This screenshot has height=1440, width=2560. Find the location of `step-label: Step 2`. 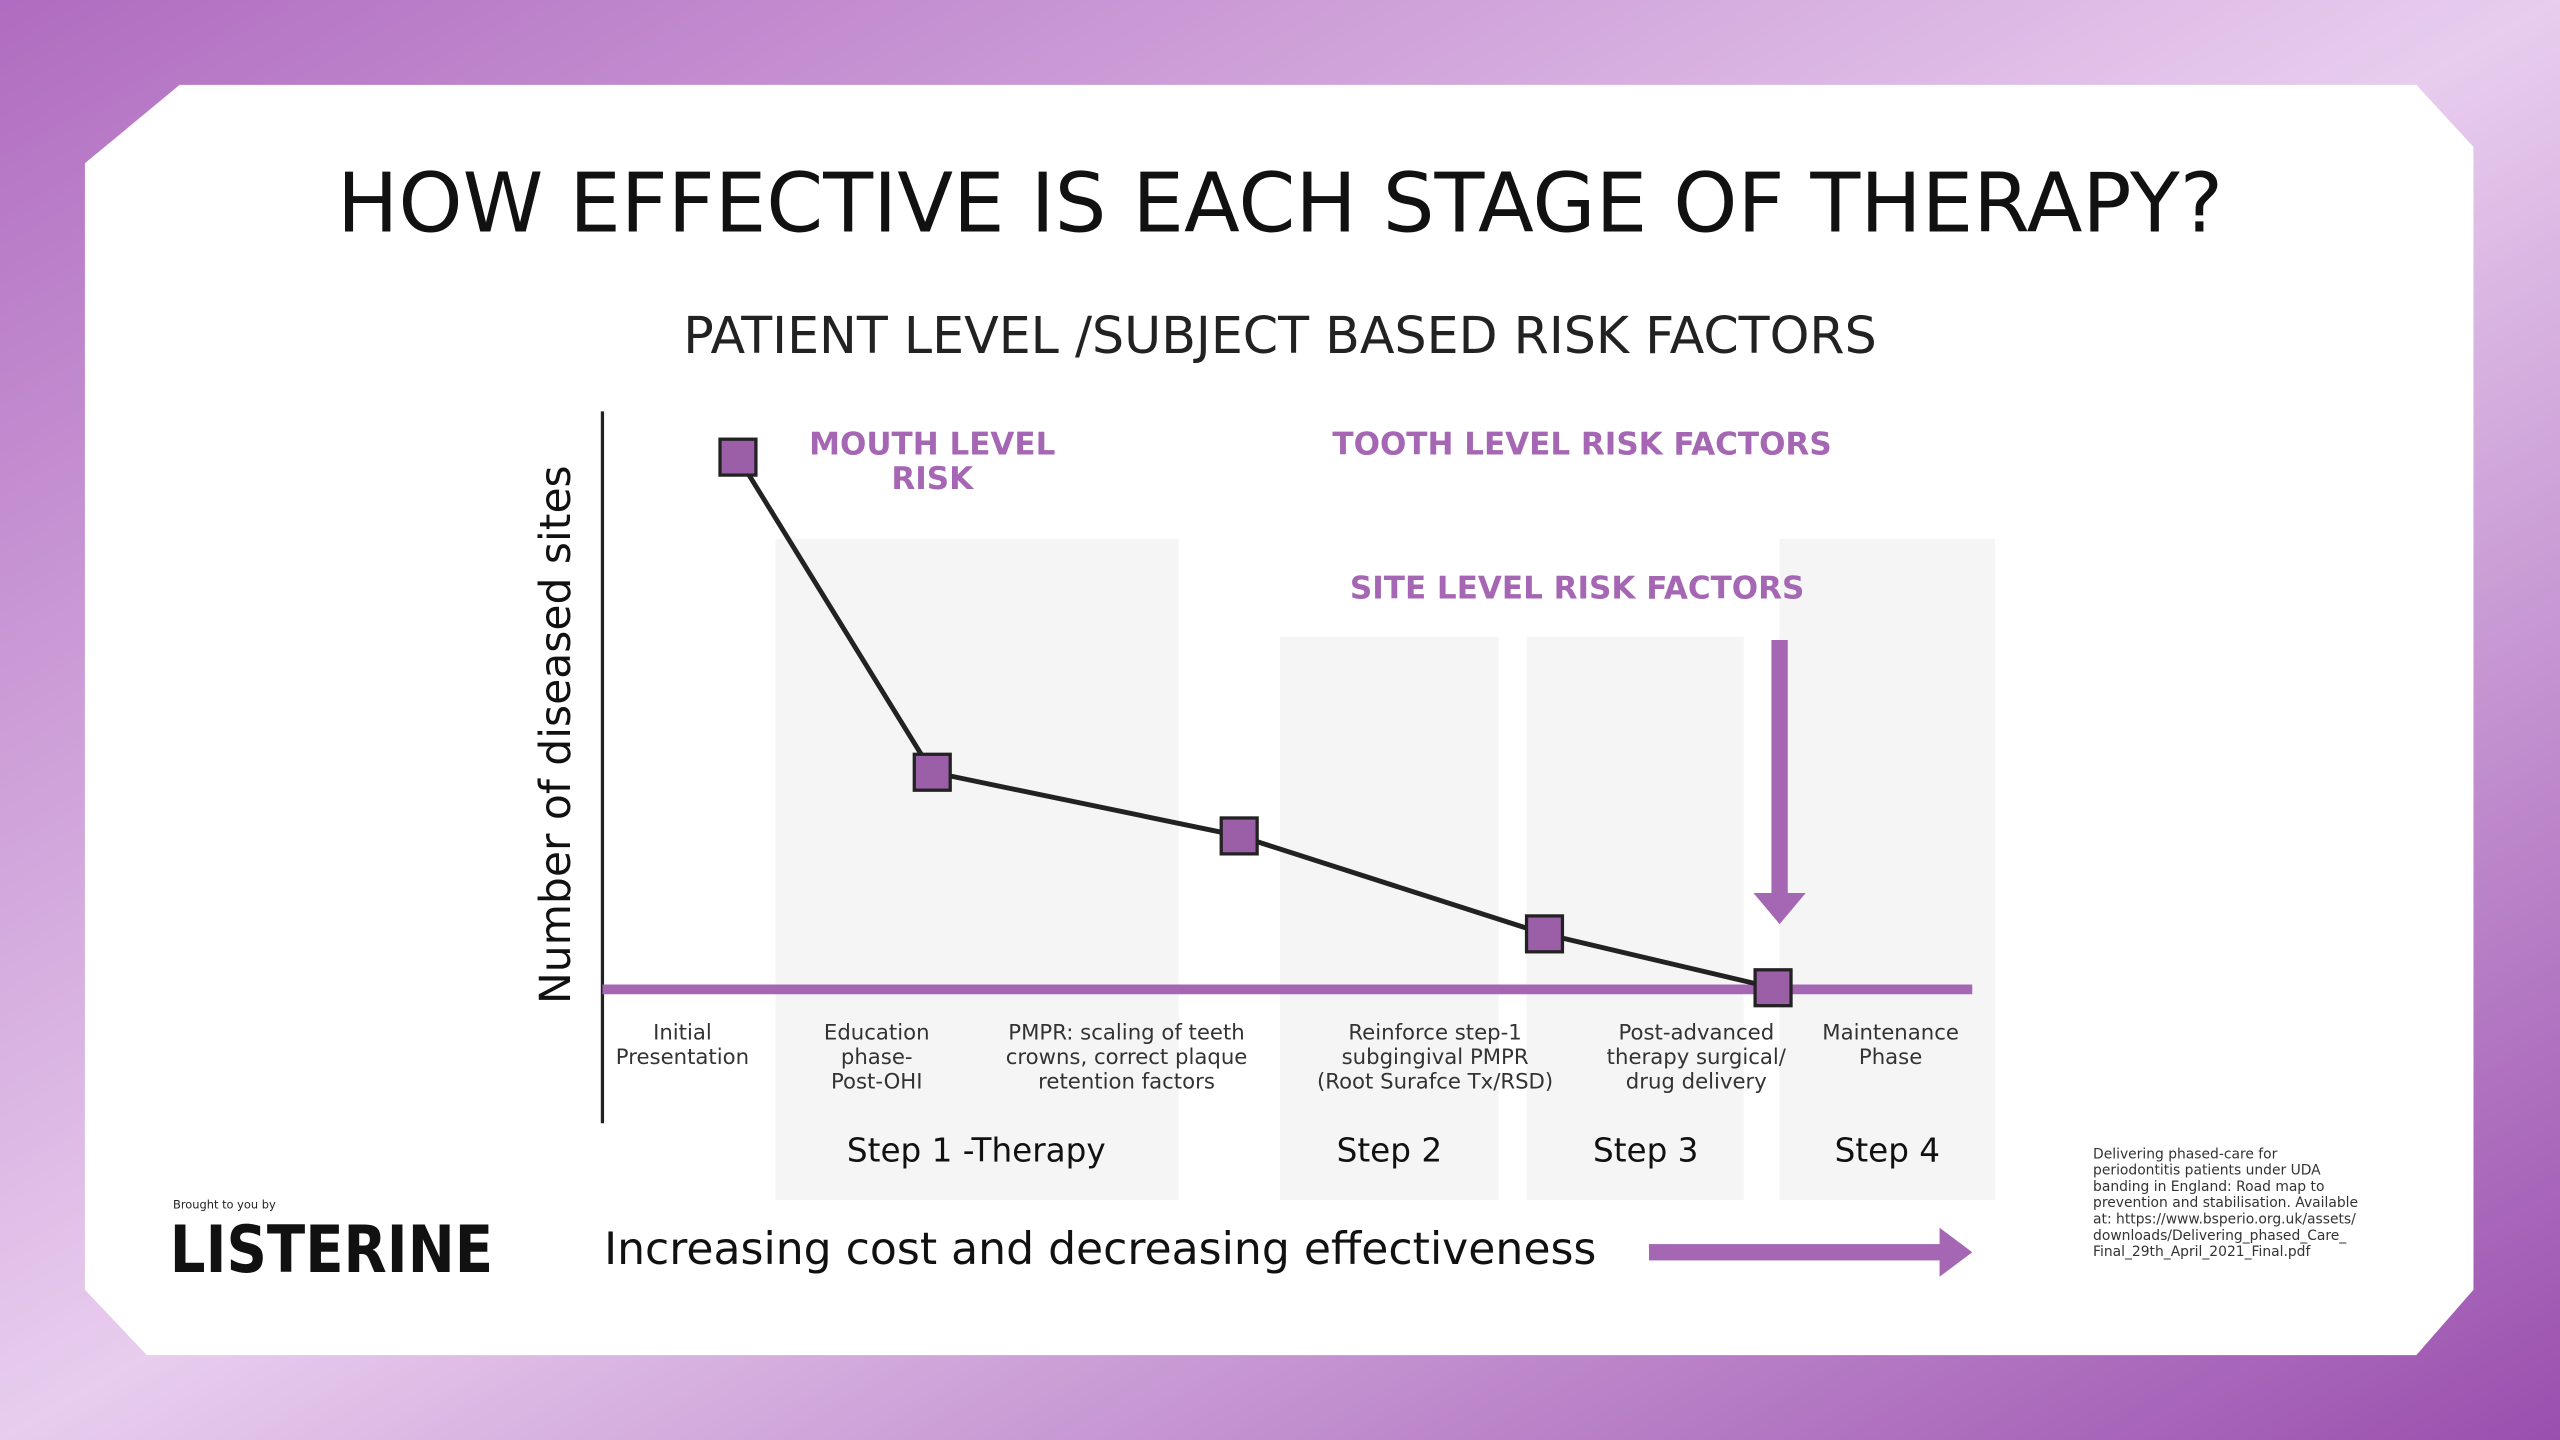

step-label: Step 2 is located at coordinates (1389, 1151).